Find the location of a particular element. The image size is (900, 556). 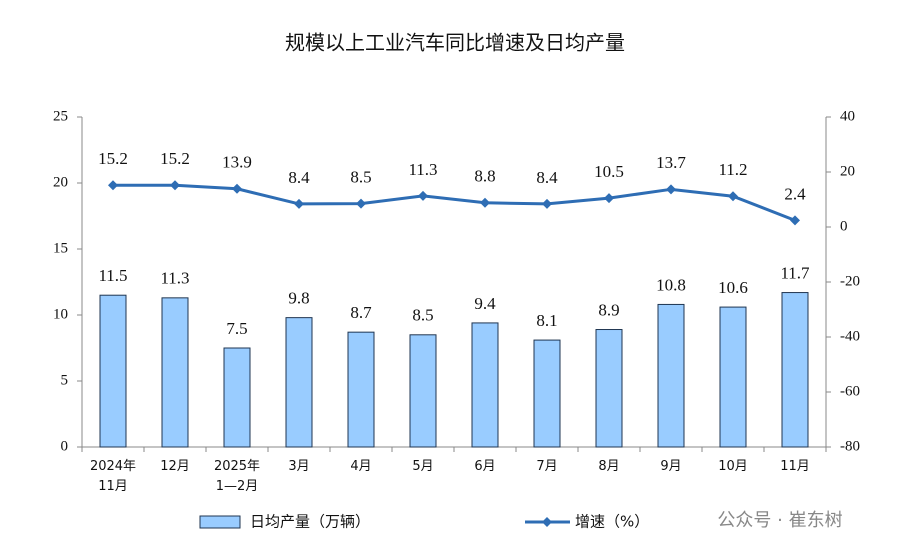

legend-label: 日均产量（万辆） is located at coordinates (310, 522).